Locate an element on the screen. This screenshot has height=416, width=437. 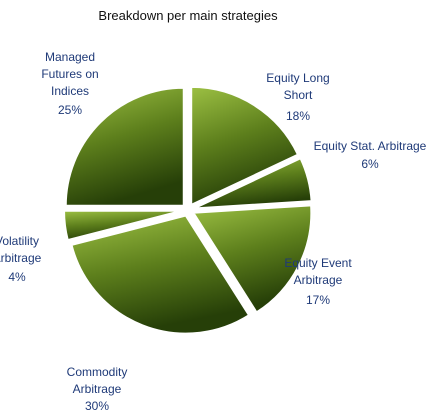
slice-value-label: 25% is located at coordinates (70, 110).